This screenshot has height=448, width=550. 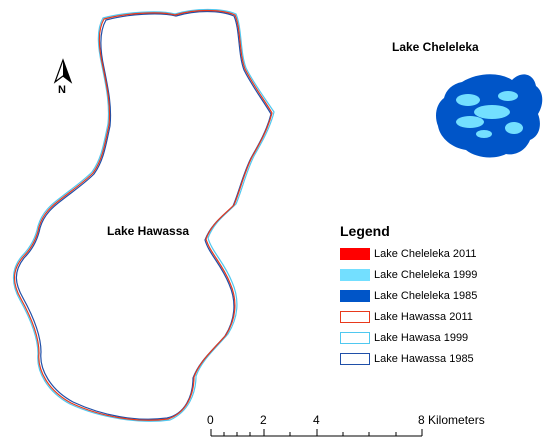 What do you see at coordinates (62, 90) in the screenshot?
I see `north-label: N` at bounding box center [62, 90].